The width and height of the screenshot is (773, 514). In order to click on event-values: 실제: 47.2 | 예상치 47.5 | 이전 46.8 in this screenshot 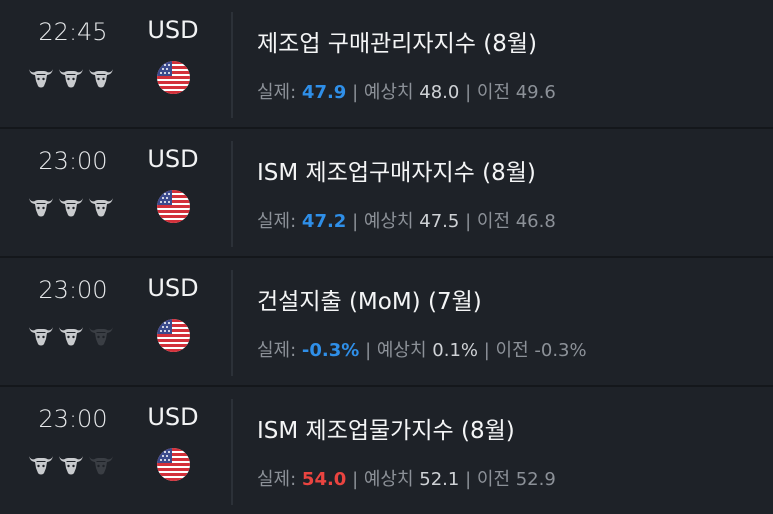, I will do `click(406, 220)`.